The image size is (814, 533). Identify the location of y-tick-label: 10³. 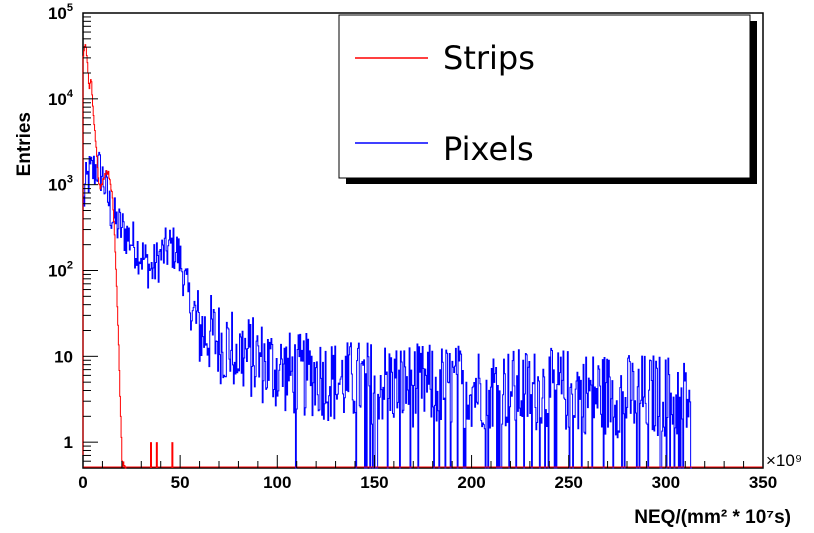
(60, 184).